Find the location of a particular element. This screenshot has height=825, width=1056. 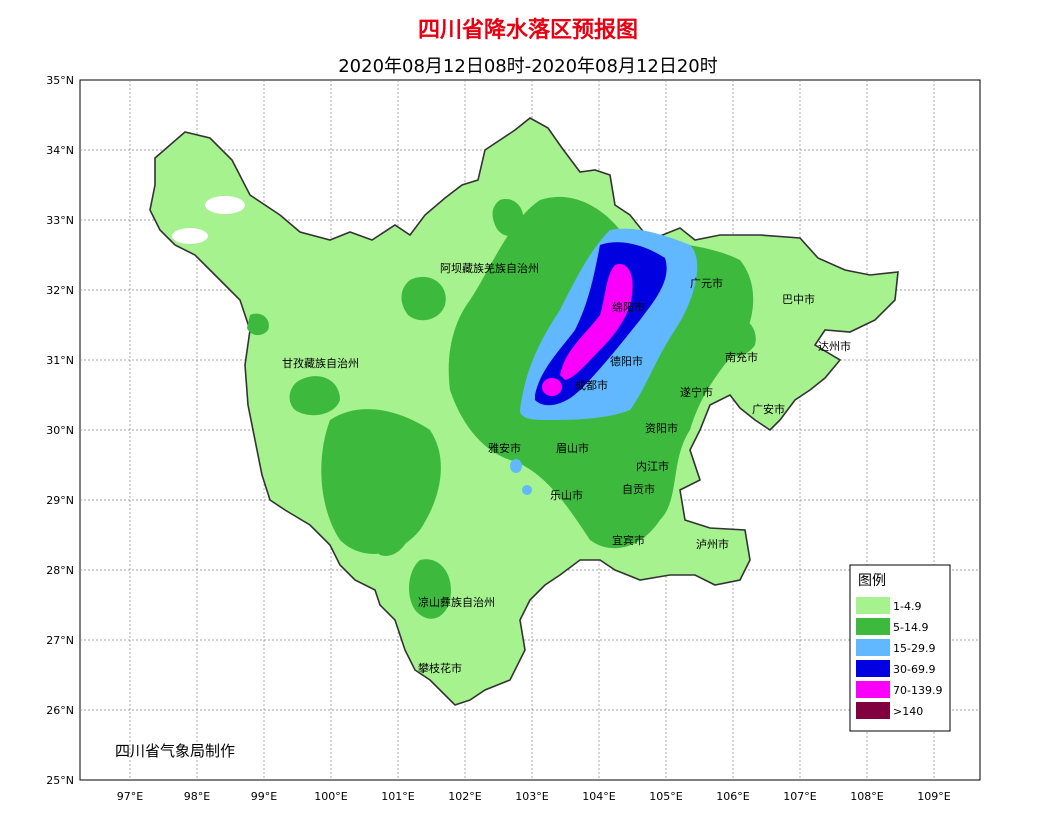

longitude-label: 101°E is located at coordinates (397, 796).